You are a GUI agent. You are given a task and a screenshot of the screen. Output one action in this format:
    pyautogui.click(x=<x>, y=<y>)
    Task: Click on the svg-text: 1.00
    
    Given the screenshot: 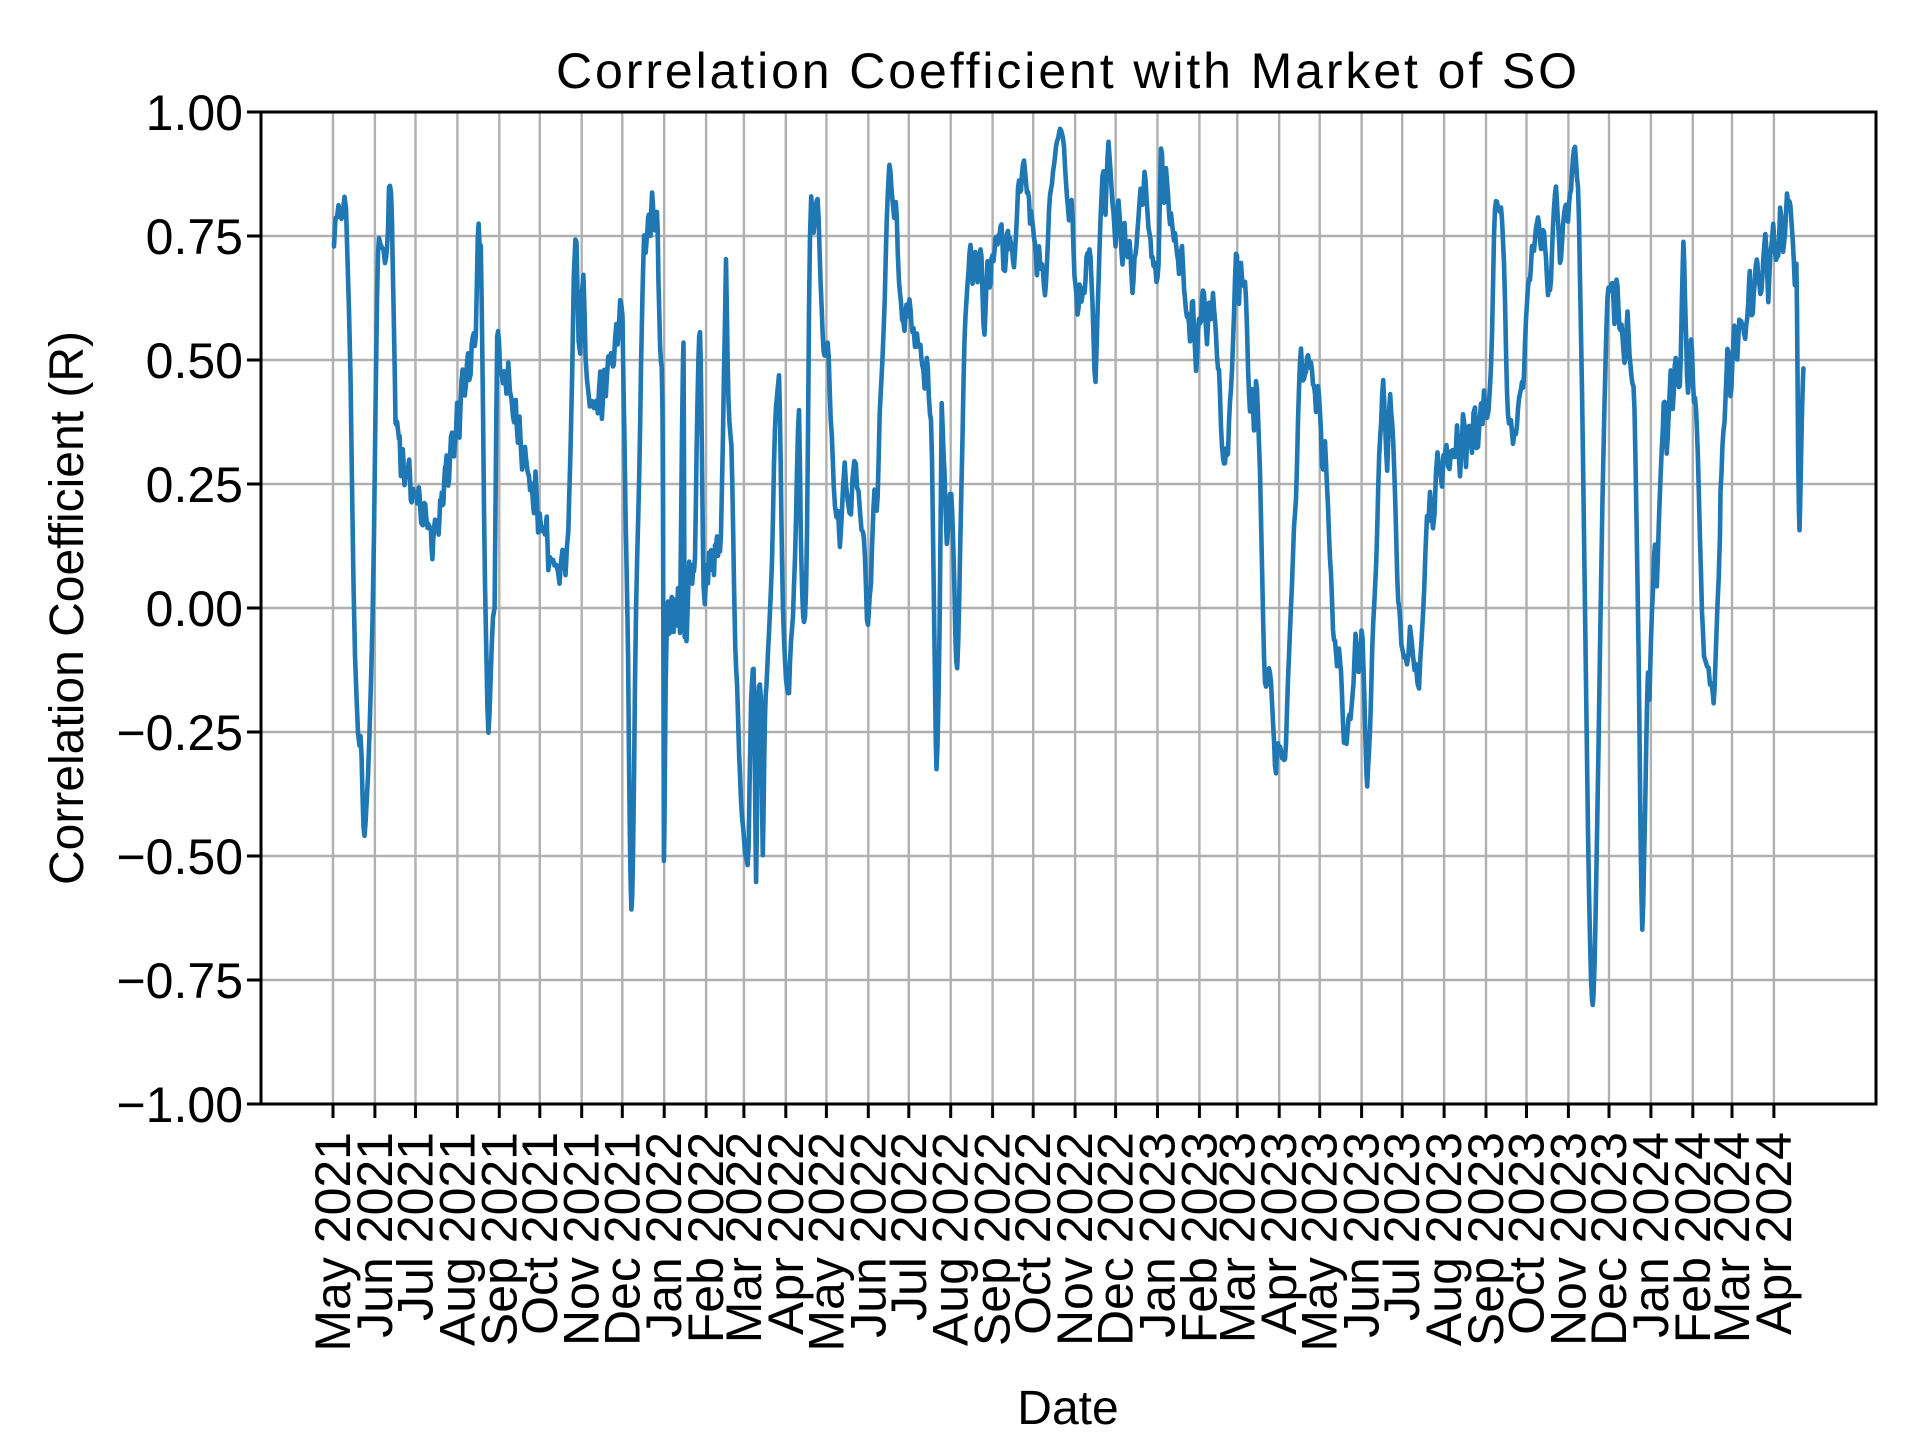 What is the action you would take?
    pyautogui.click(x=194, y=113)
    